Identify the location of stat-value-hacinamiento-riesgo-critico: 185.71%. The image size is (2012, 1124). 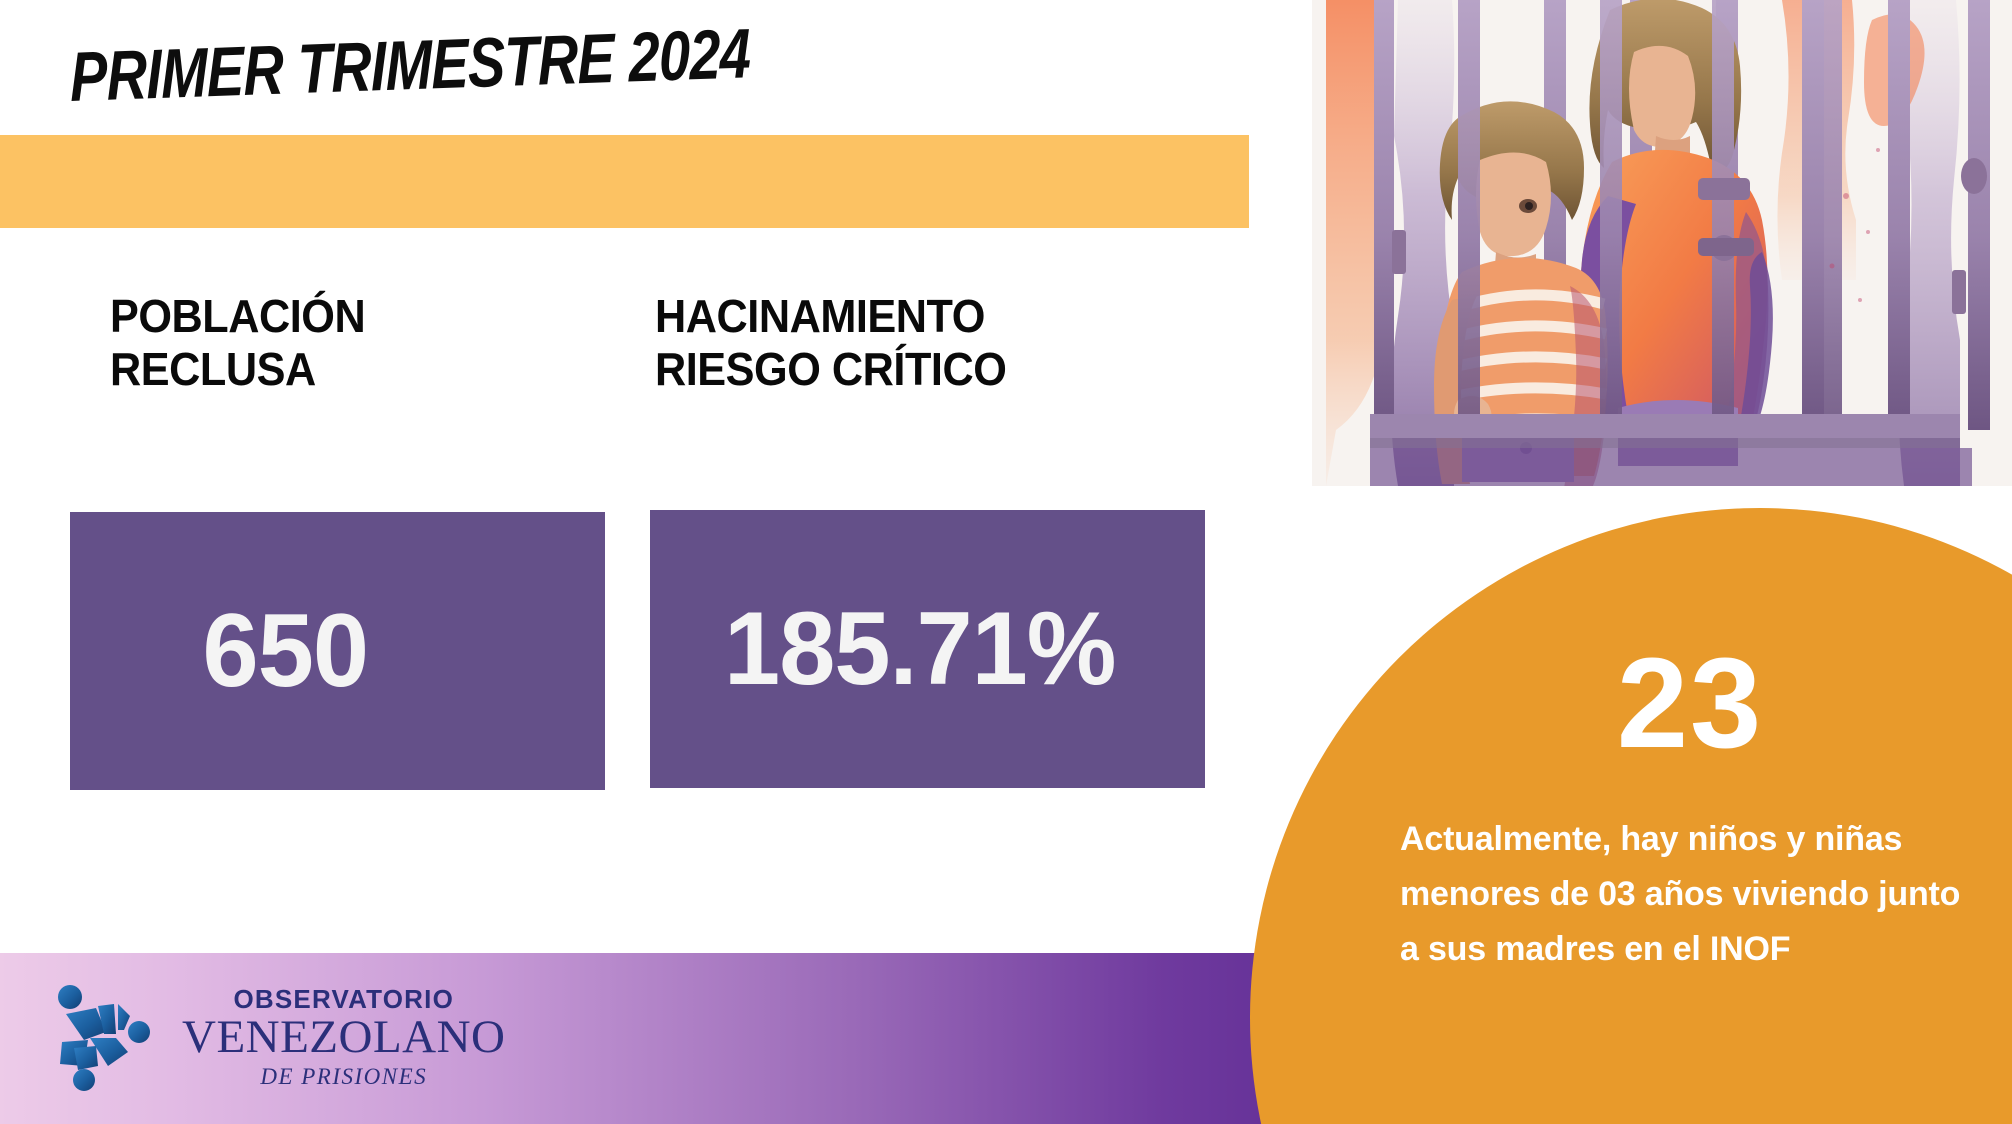
(920, 649).